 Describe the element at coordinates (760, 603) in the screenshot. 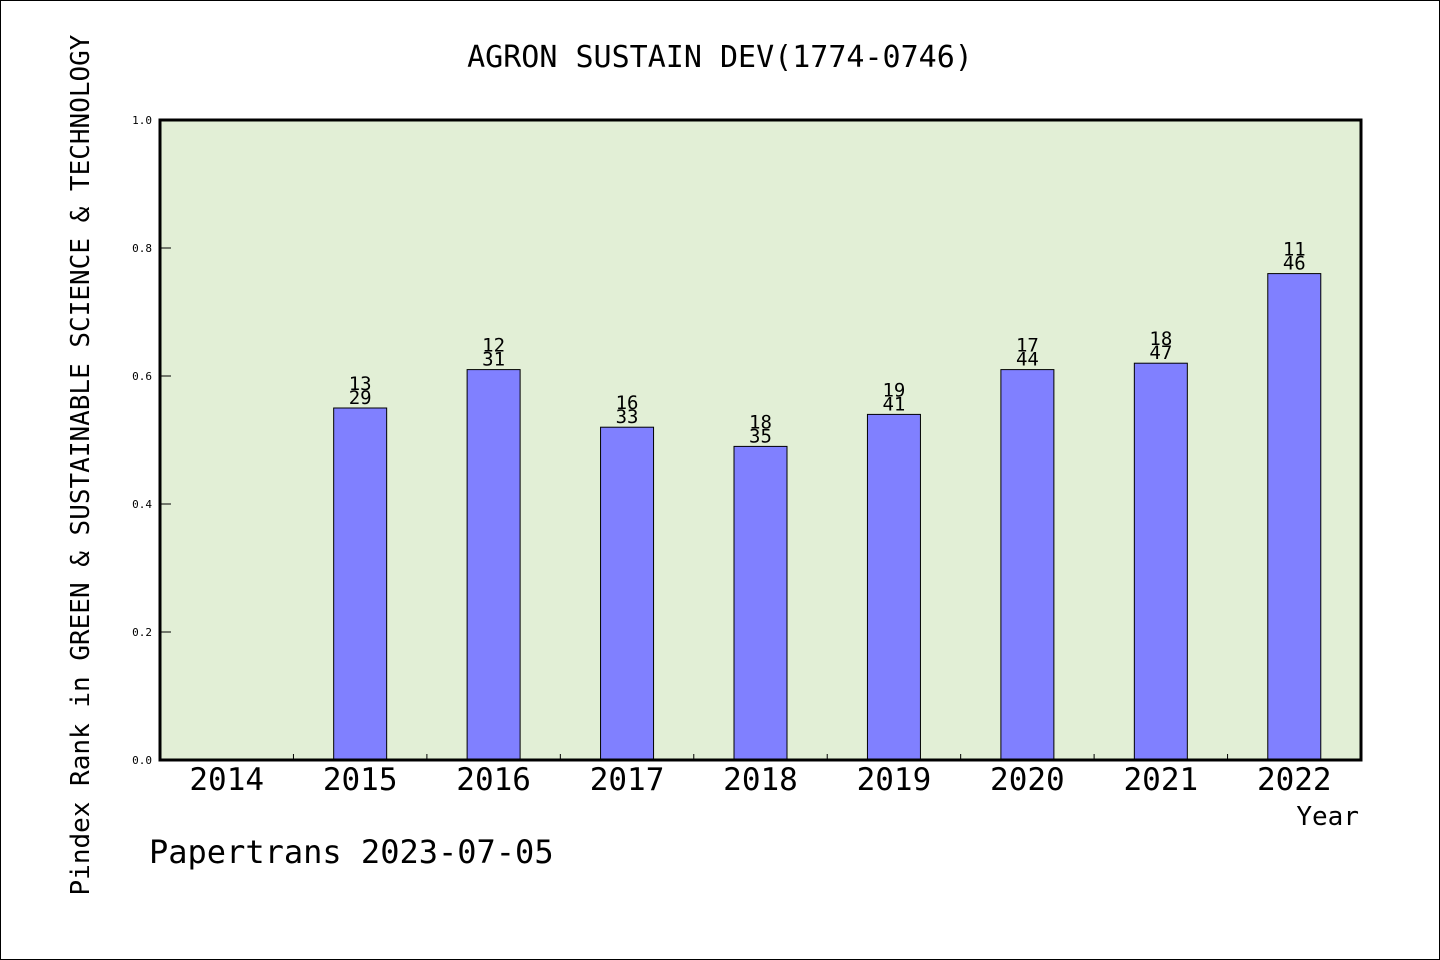

I see `bar-2018` at that location.